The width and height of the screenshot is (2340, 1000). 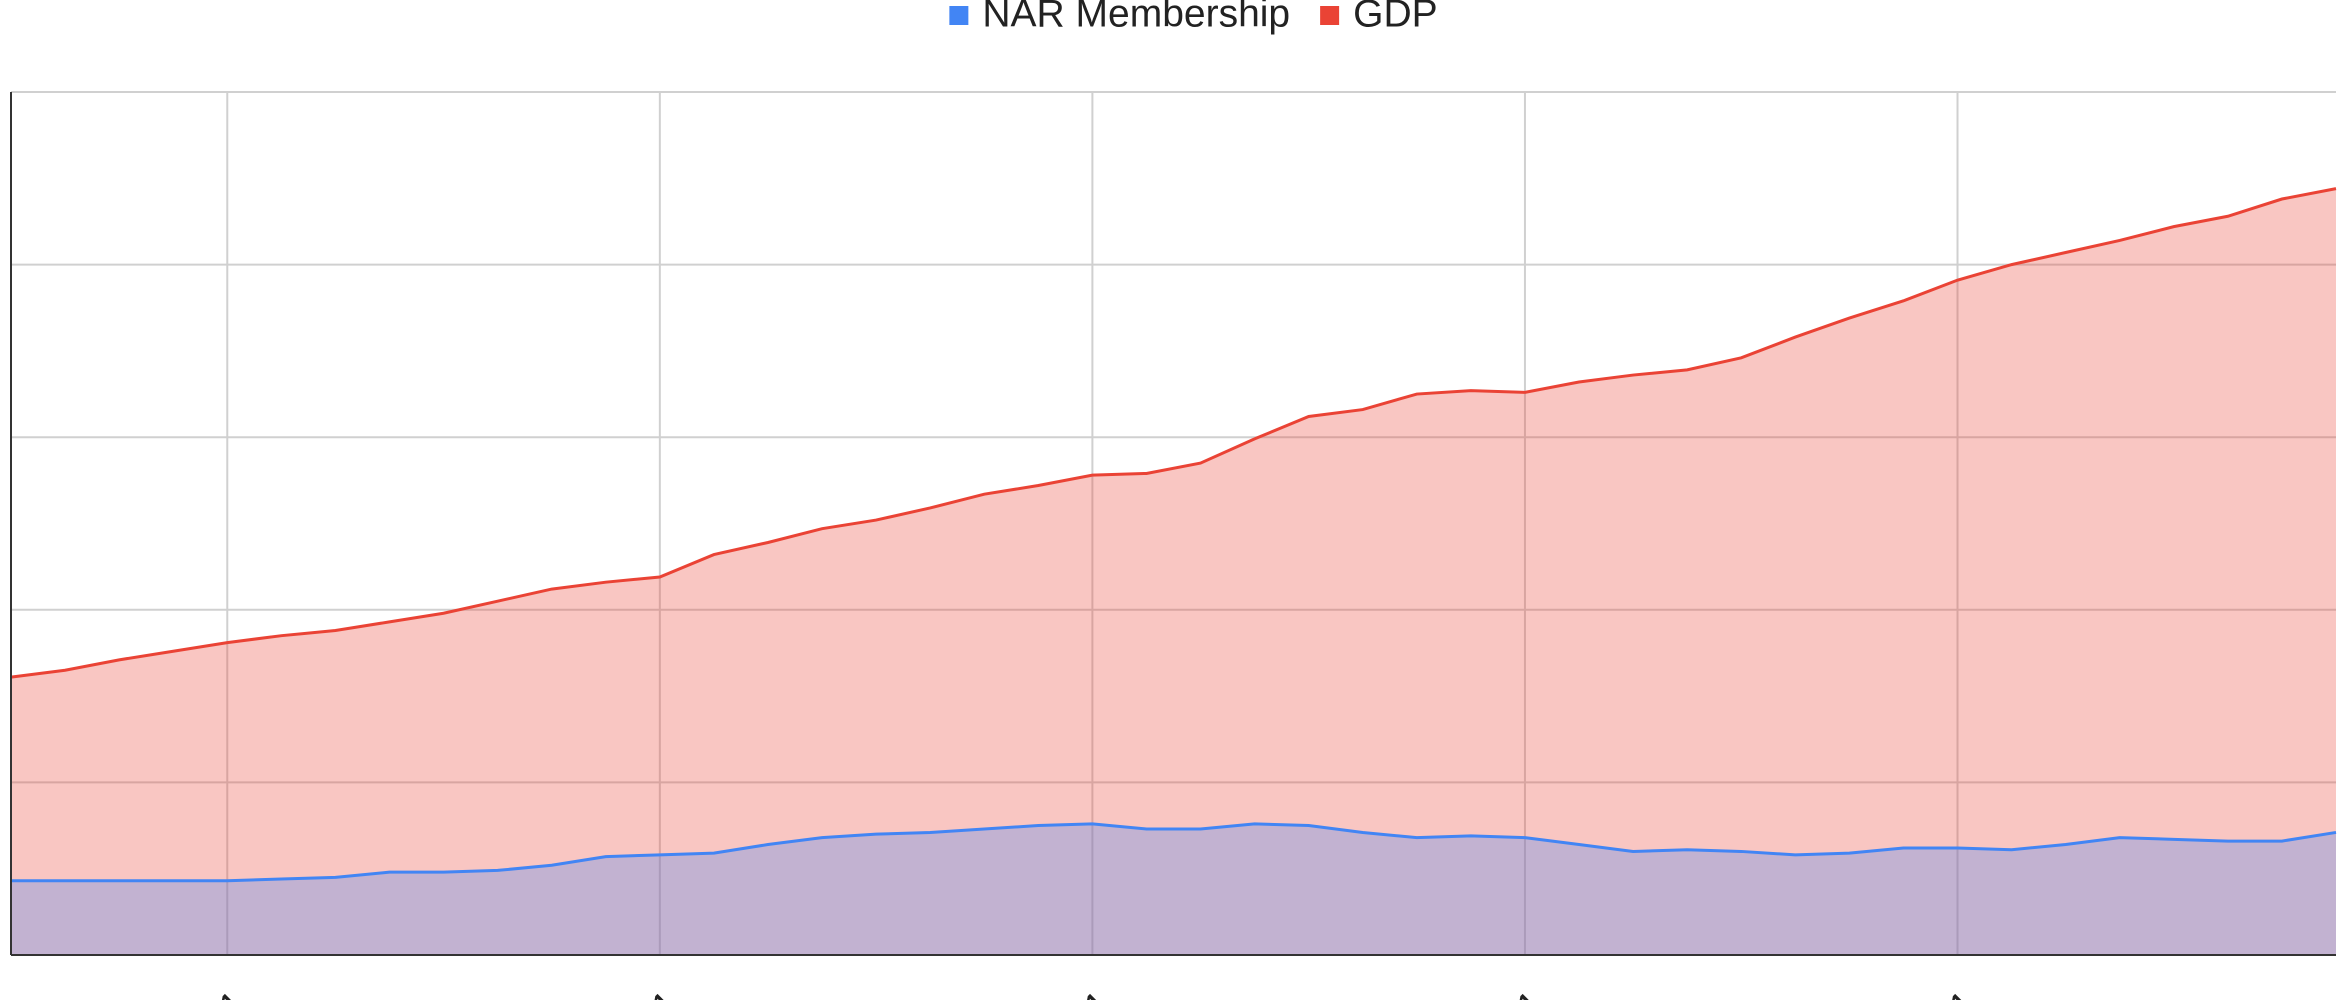 What do you see at coordinates (1174, 852) in the screenshot?
I see `line` at bounding box center [1174, 852].